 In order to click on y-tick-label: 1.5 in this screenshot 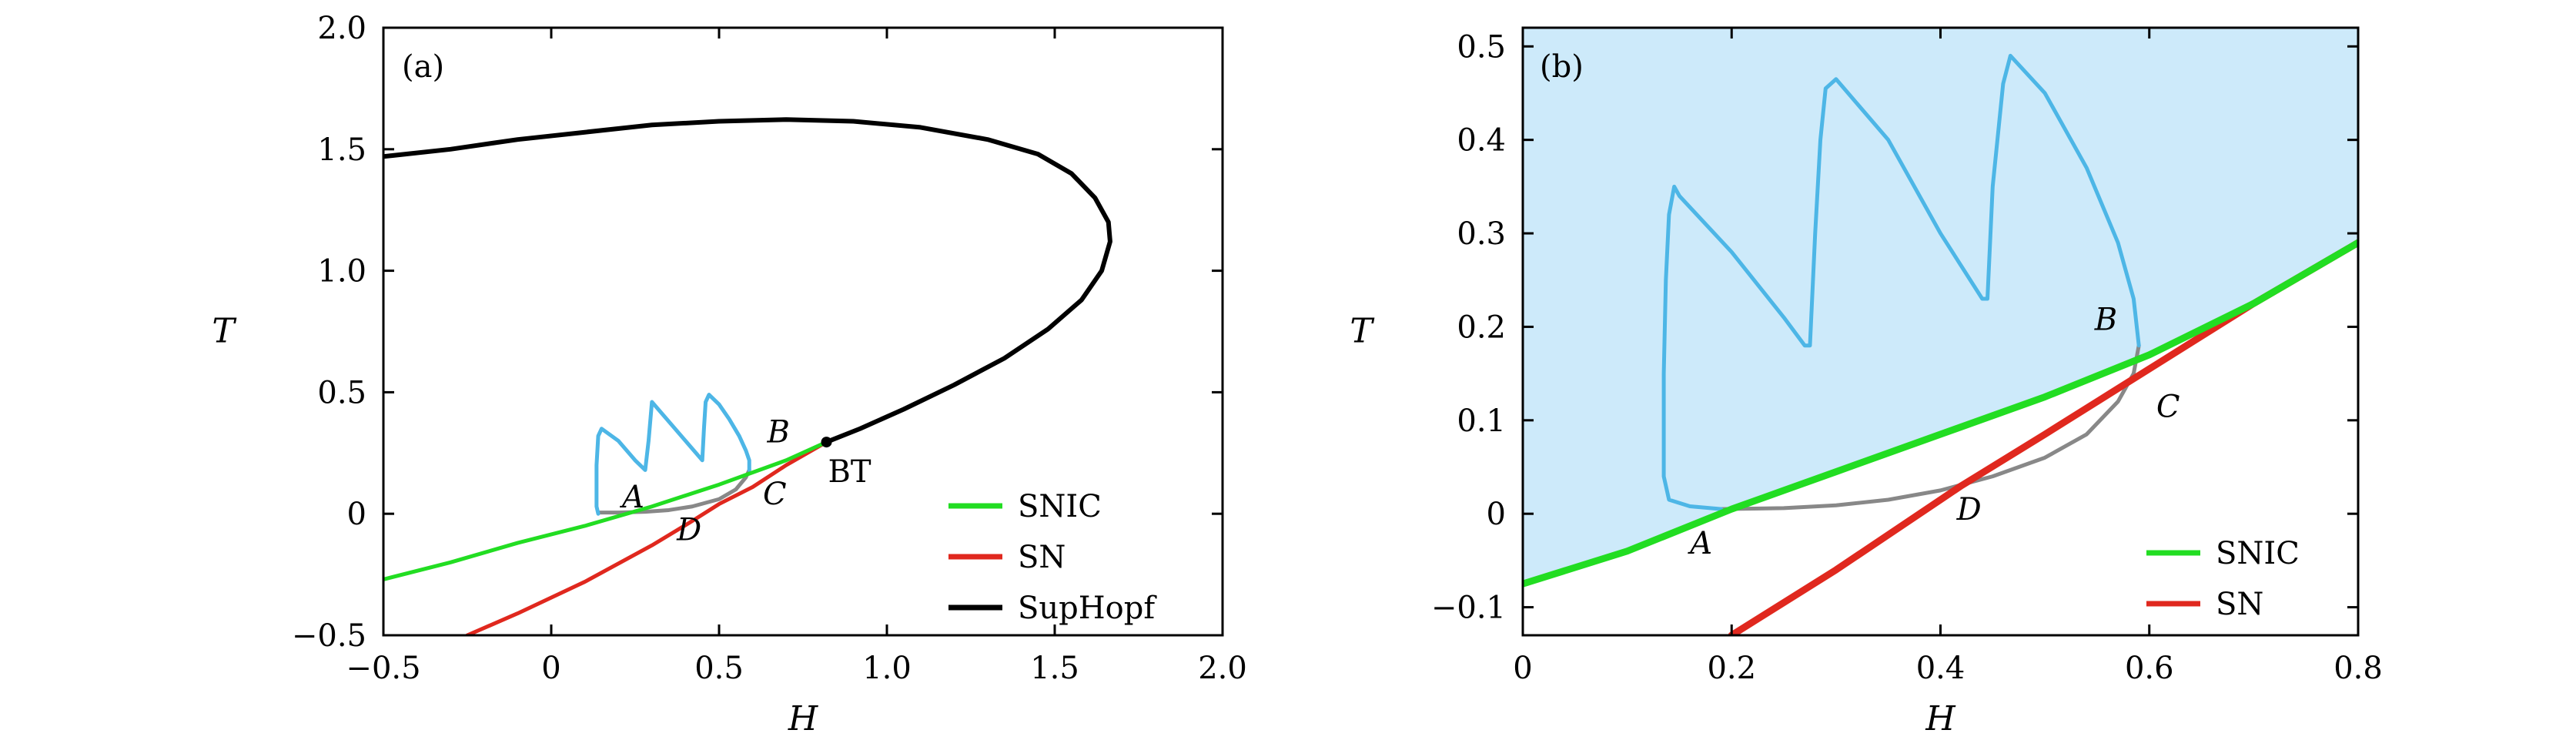, I will do `click(342, 150)`.